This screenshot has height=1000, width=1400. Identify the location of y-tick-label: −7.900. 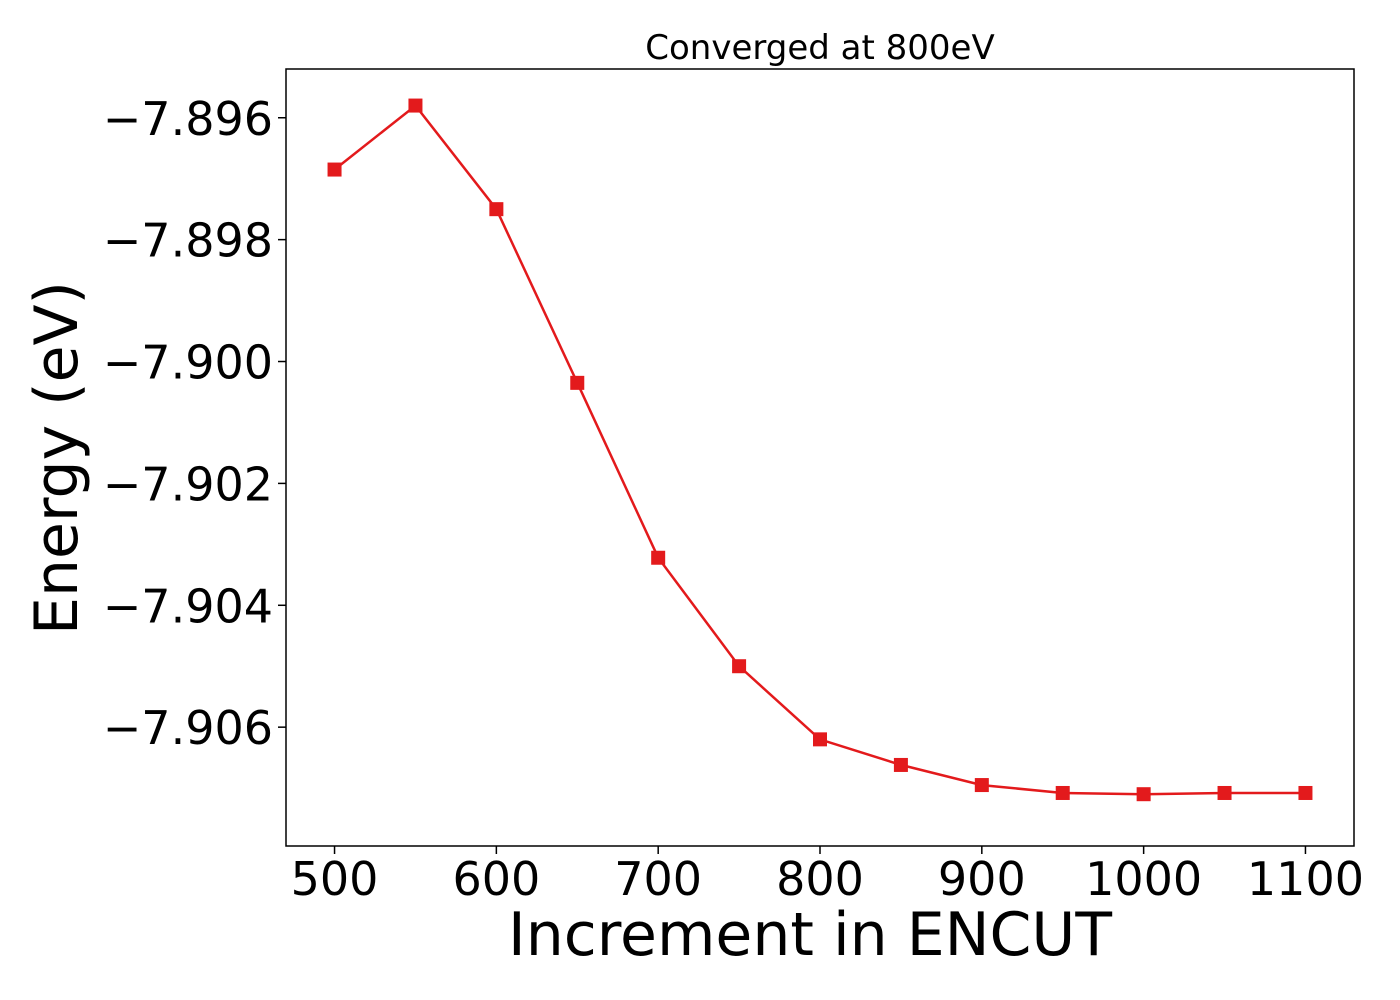
(188, 363).